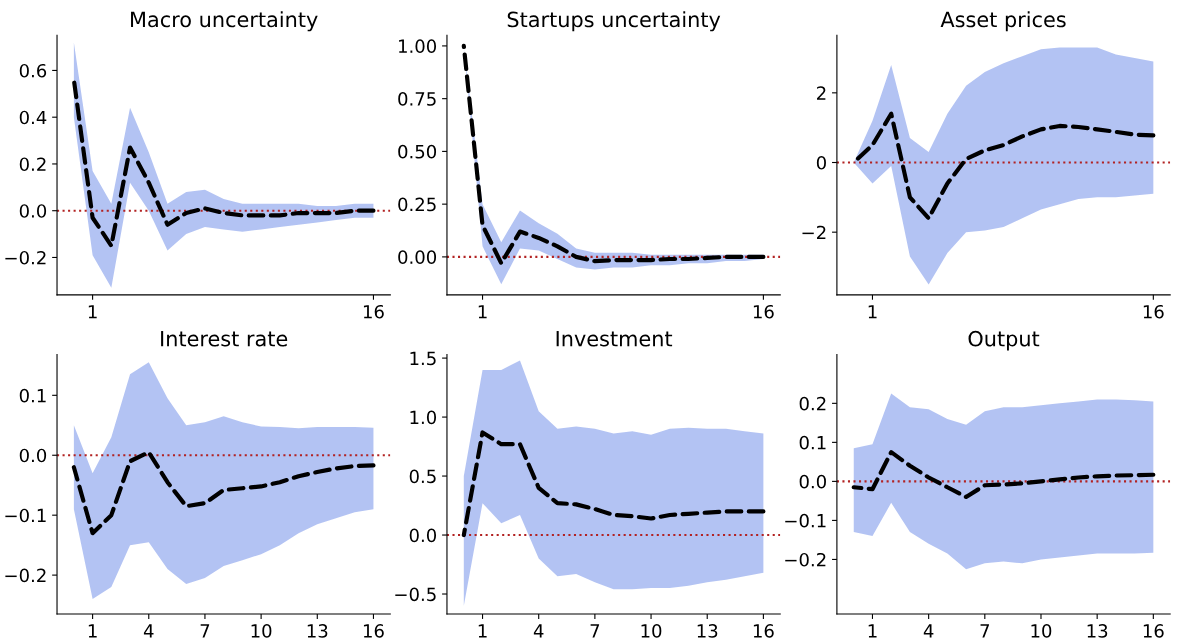 The width and height of the screenshot is (1188, 643). What do you see at coordinates (614, 21) in the screenshot?
I see `chart-title: Startups uncertainty` at bounding box center [614, 21].